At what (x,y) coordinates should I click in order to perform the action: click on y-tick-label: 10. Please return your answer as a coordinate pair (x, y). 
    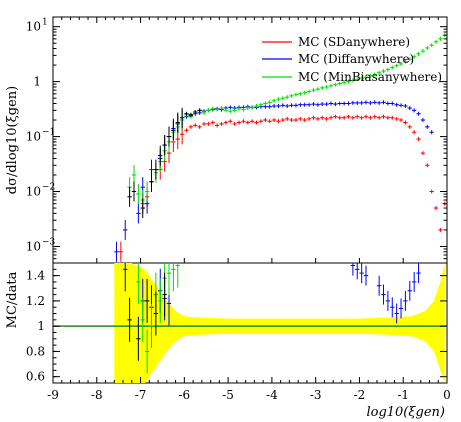
    Looking at the image, I should click on (33, 192).